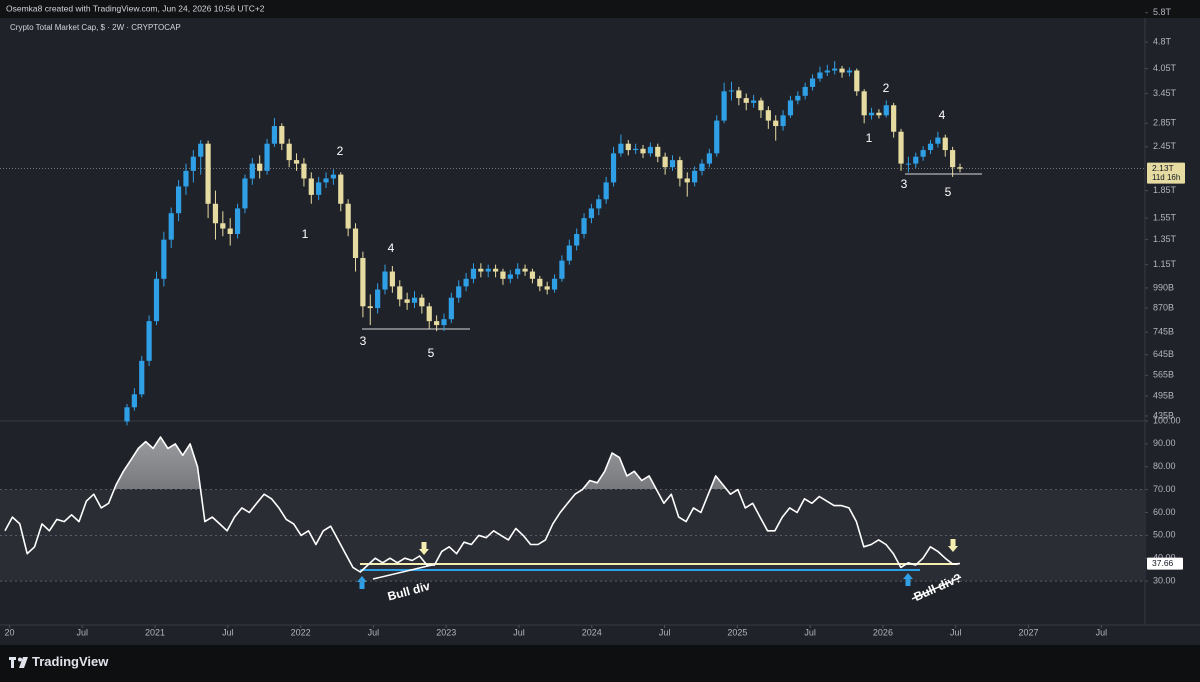 This screenshot has height=682, width=1200. What do you see at coordinates (1166, 177) in the screenshot?
I see `countdown: 11d 16h` at bounding box center [1166, 177].